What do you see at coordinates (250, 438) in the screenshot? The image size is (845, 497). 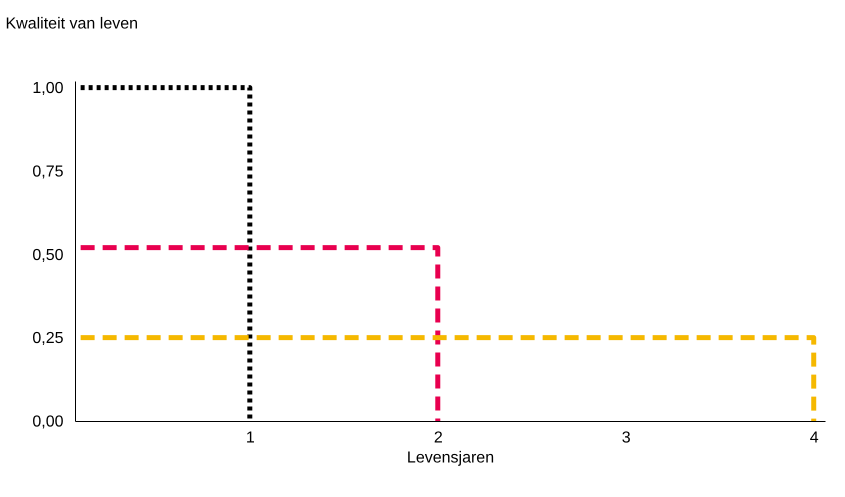 I see `x-tick-label: 1` at bounding box center [250, 438].